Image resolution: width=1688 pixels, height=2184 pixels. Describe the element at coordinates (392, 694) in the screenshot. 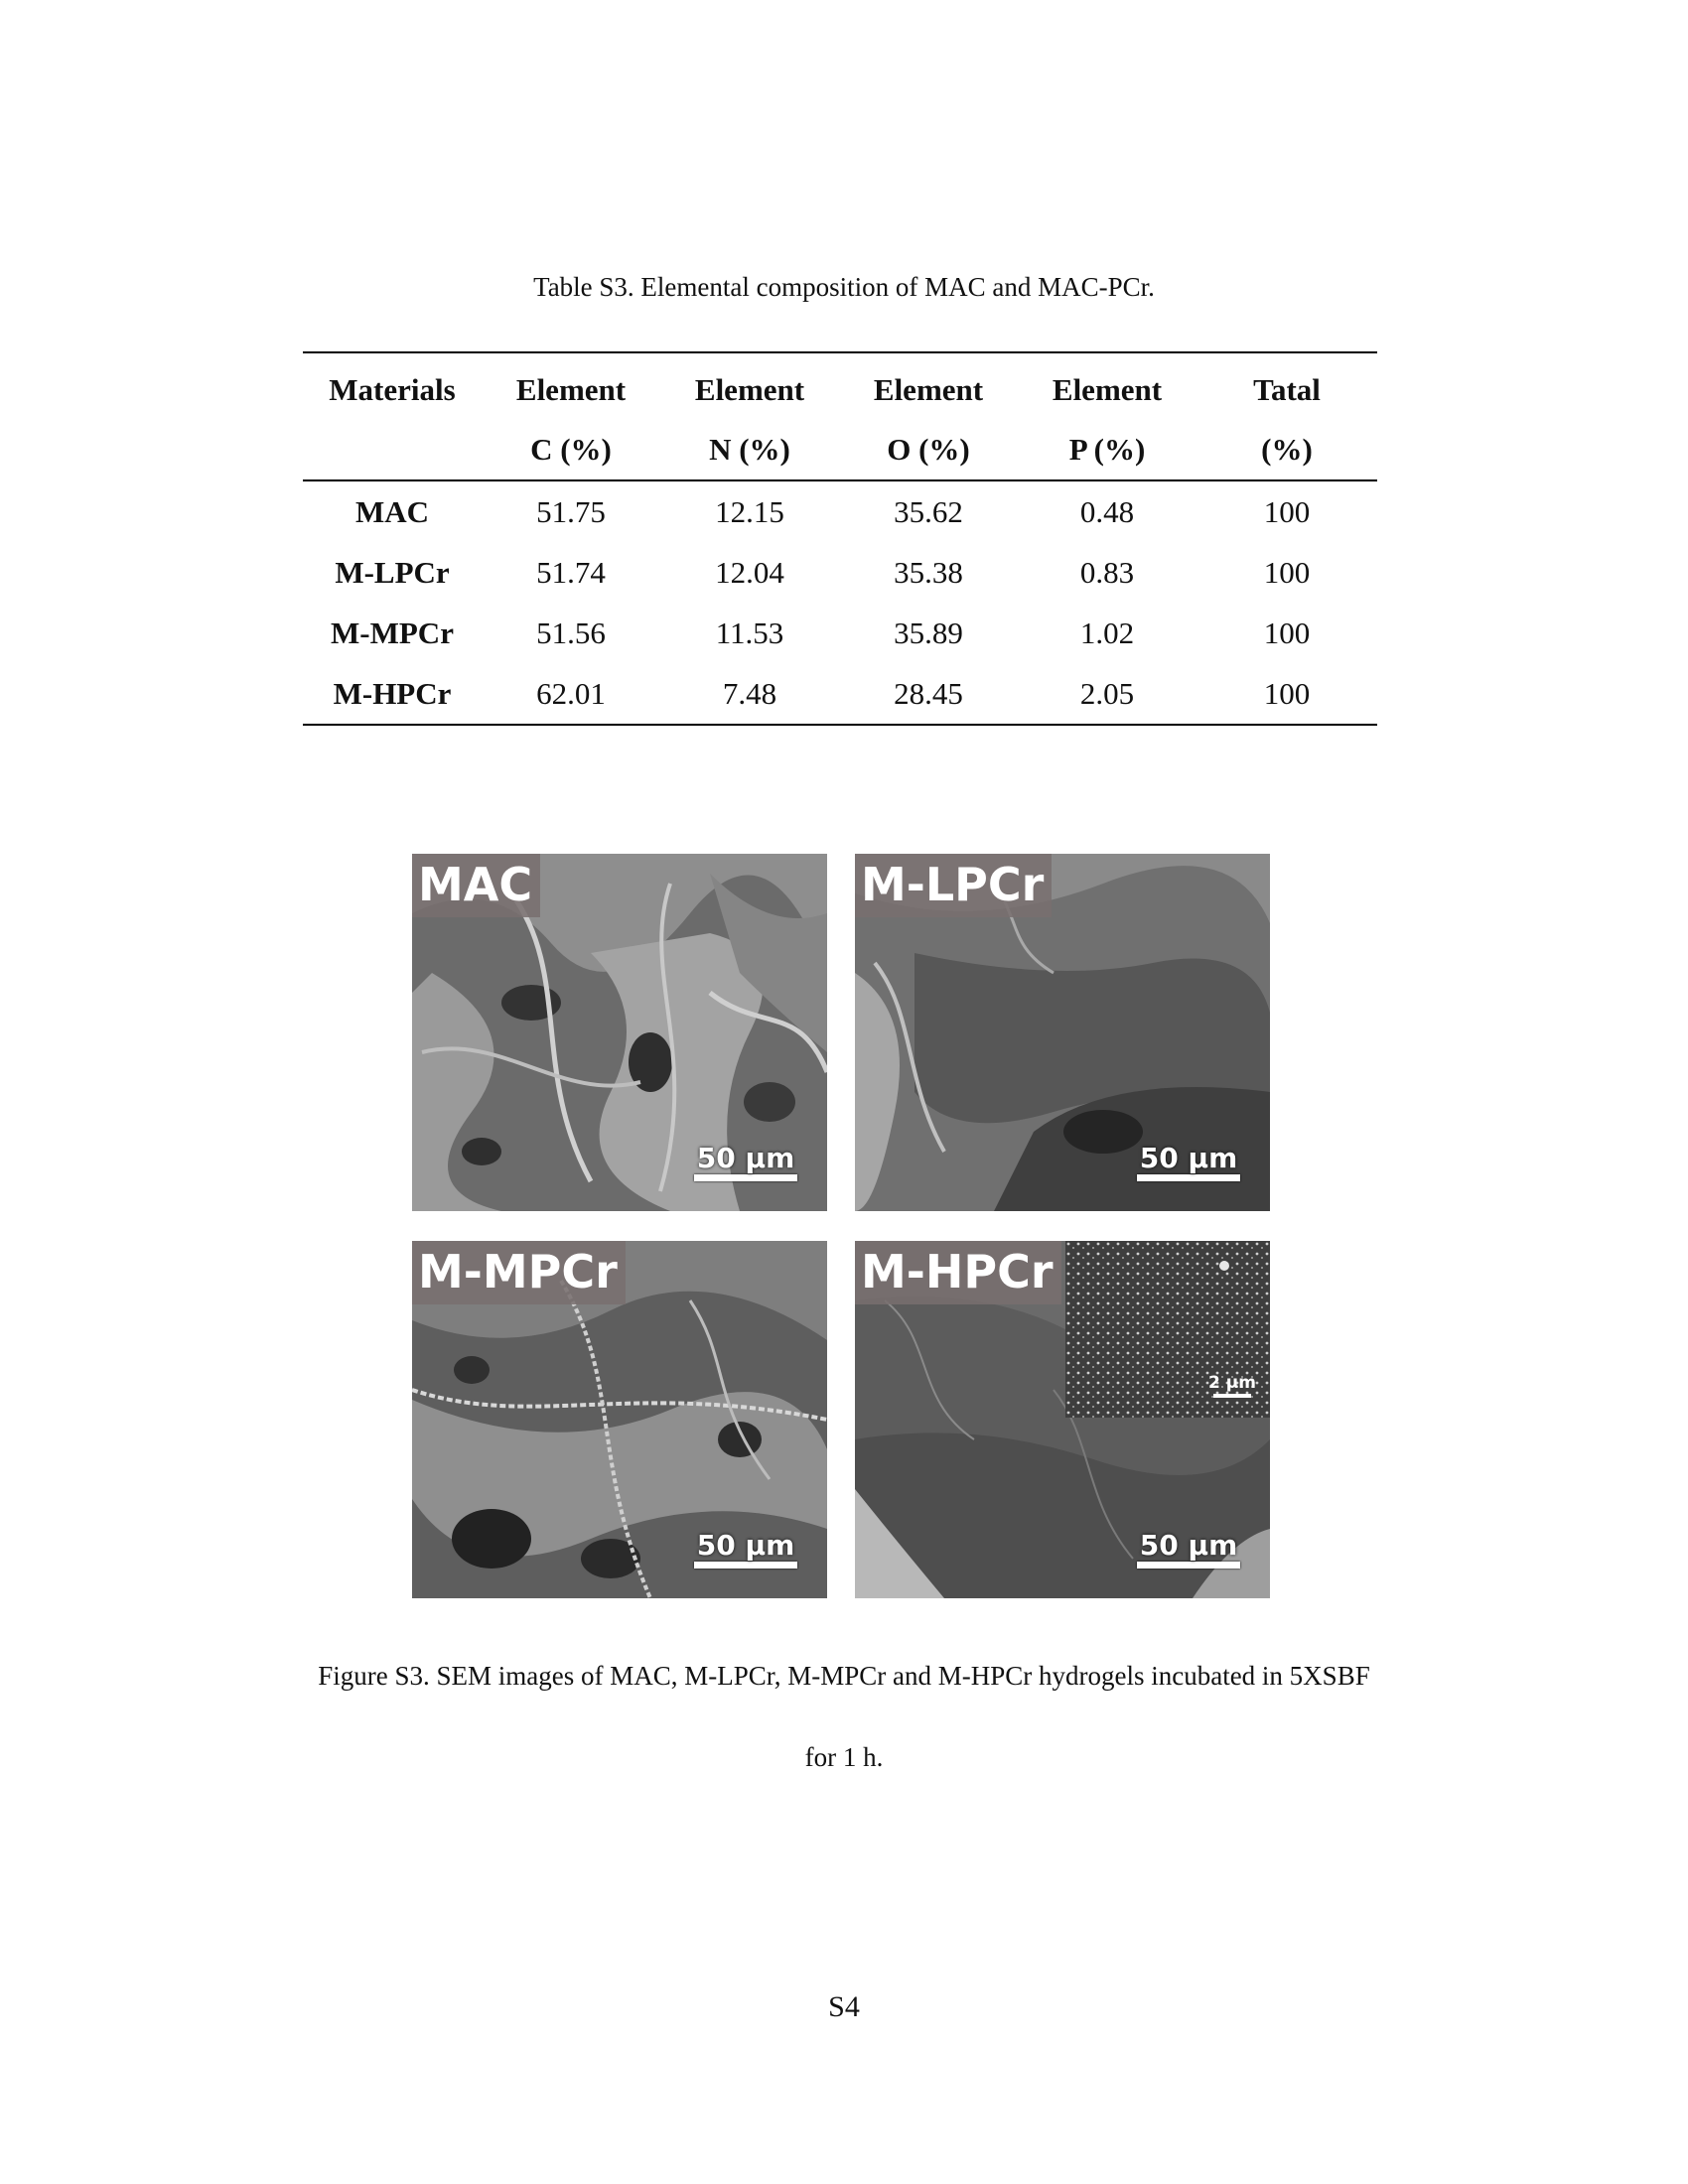

I see `row-label: M-HPCr` at that location.